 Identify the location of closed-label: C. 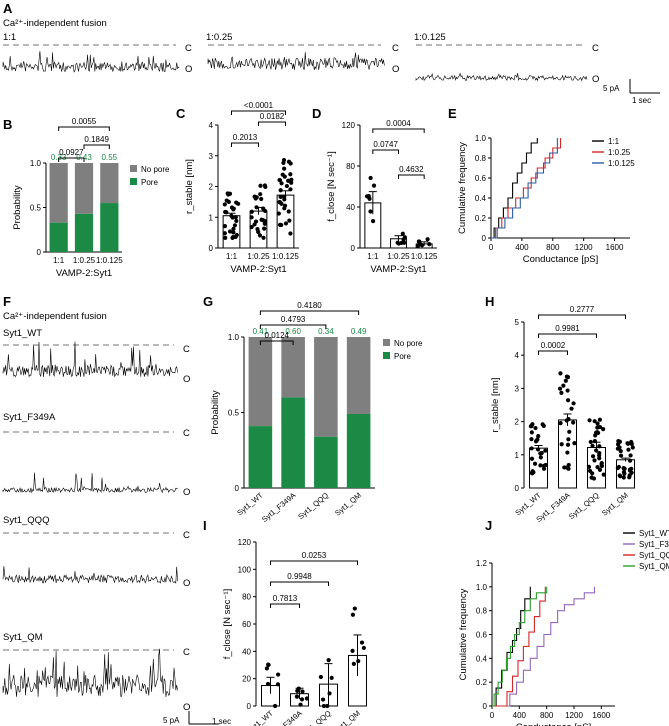
(186, 433).